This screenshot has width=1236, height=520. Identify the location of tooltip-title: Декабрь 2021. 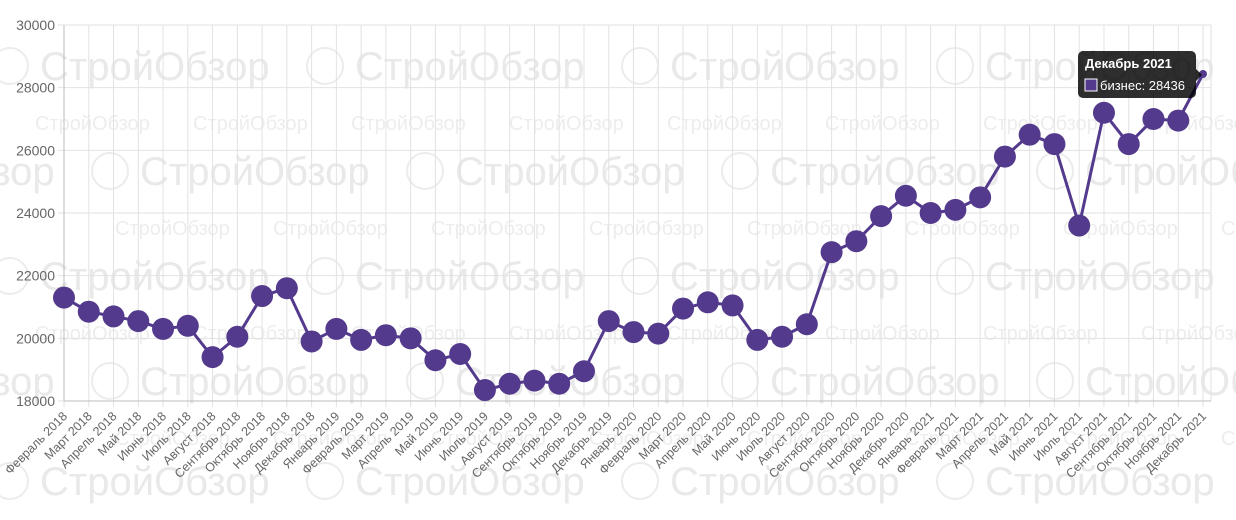
(1128, 63).